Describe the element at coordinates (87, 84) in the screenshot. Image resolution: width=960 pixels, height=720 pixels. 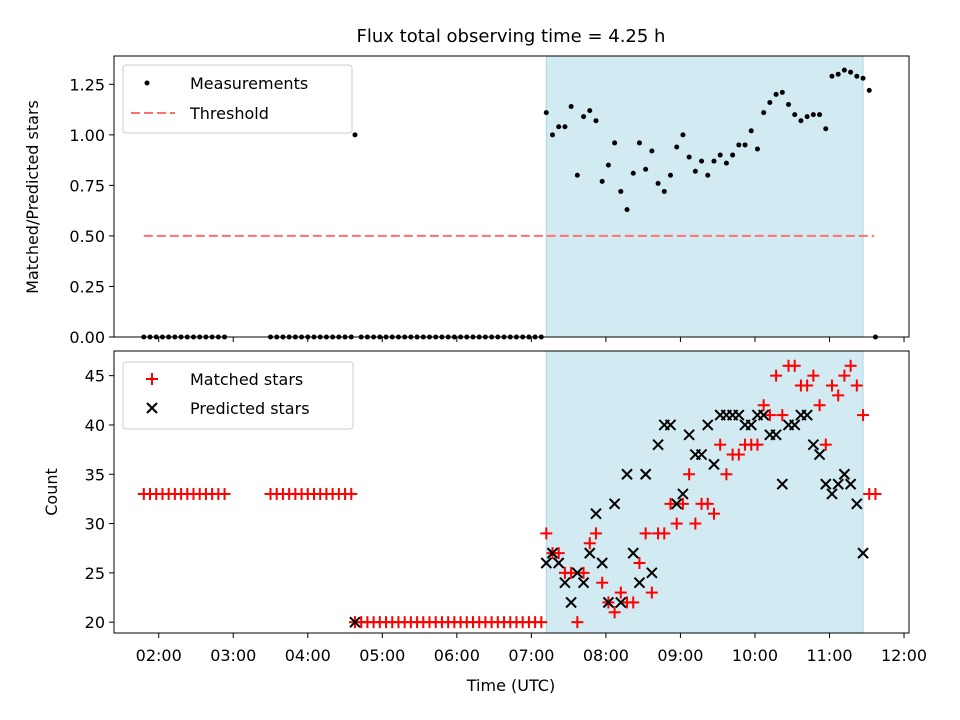
I see `y-tick-label: 1.25` at that location.